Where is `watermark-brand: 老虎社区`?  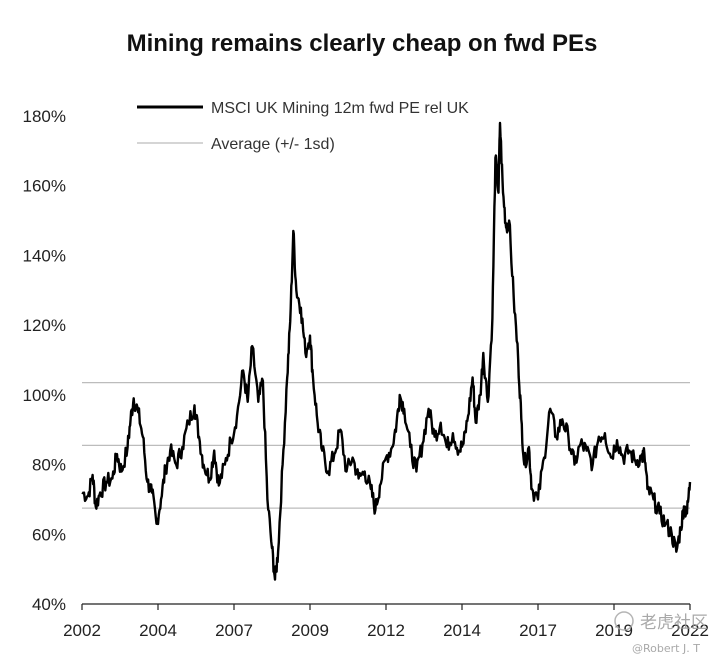
watermark-brand: 老虎社区 is located at coordinates (674, 623).